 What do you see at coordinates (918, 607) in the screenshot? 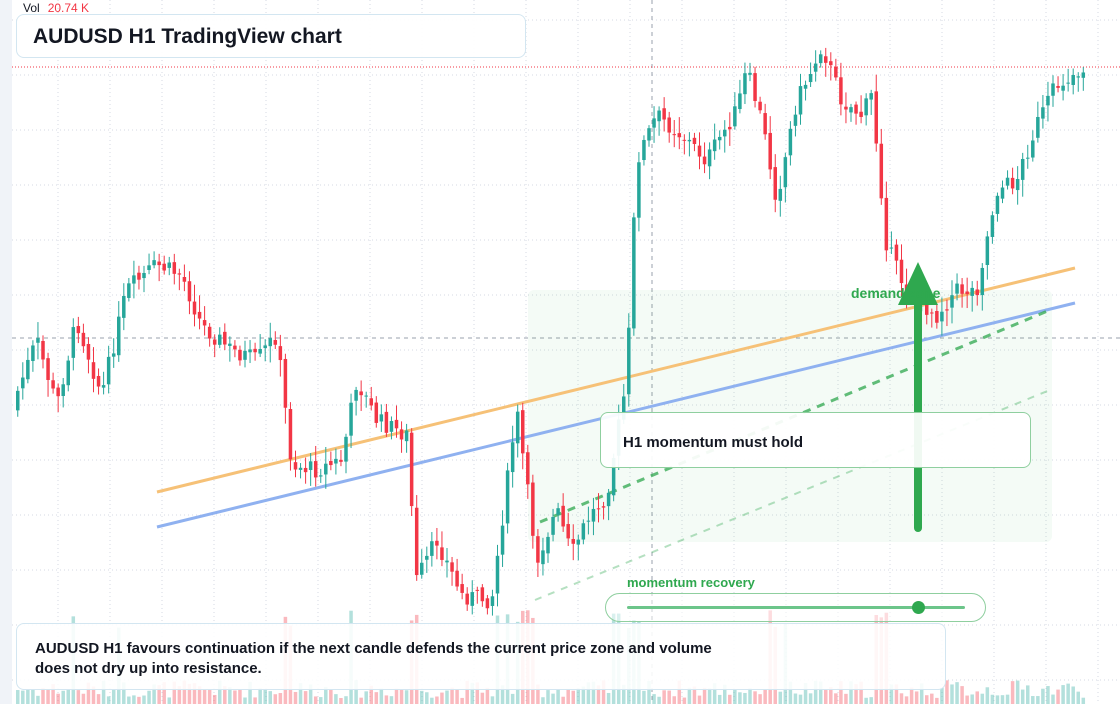
I see `momentum-knob` at bounding box center [918, 607].